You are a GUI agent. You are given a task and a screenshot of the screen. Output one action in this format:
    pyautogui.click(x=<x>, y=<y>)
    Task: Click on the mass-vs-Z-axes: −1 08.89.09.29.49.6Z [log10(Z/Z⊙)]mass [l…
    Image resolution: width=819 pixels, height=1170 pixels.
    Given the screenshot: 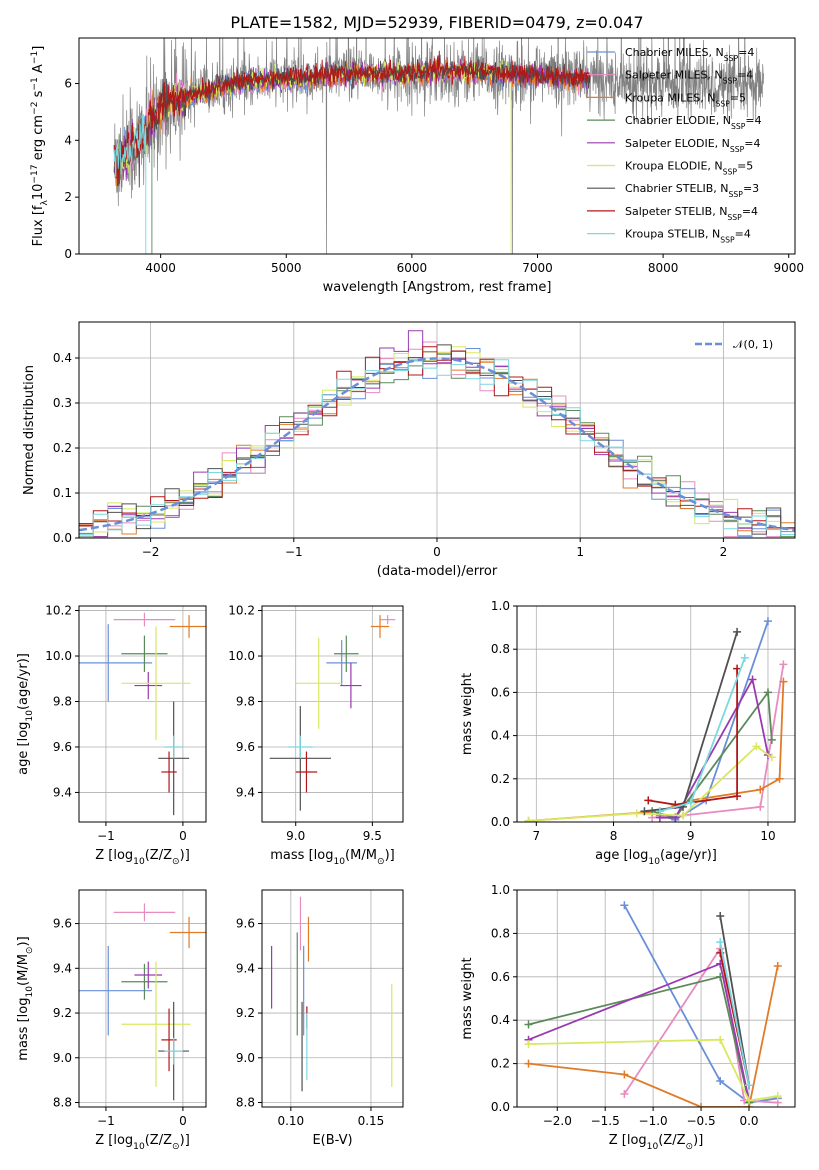 What is the action you would take?
    pyautogui.click(x=111, y=1020)
    